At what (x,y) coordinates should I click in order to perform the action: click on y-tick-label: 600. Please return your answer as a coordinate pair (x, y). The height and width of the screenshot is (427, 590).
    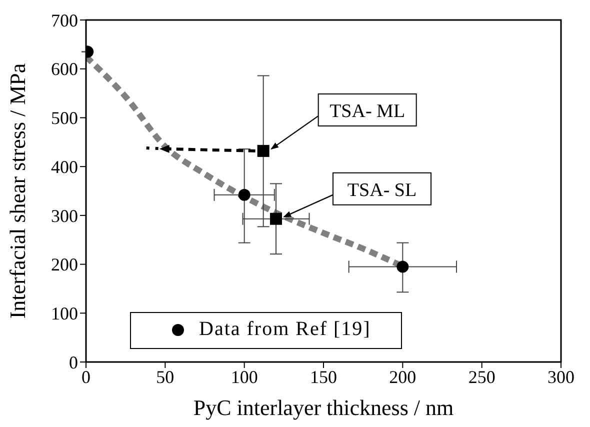
    Looking at the image, I should click on (64, 69).